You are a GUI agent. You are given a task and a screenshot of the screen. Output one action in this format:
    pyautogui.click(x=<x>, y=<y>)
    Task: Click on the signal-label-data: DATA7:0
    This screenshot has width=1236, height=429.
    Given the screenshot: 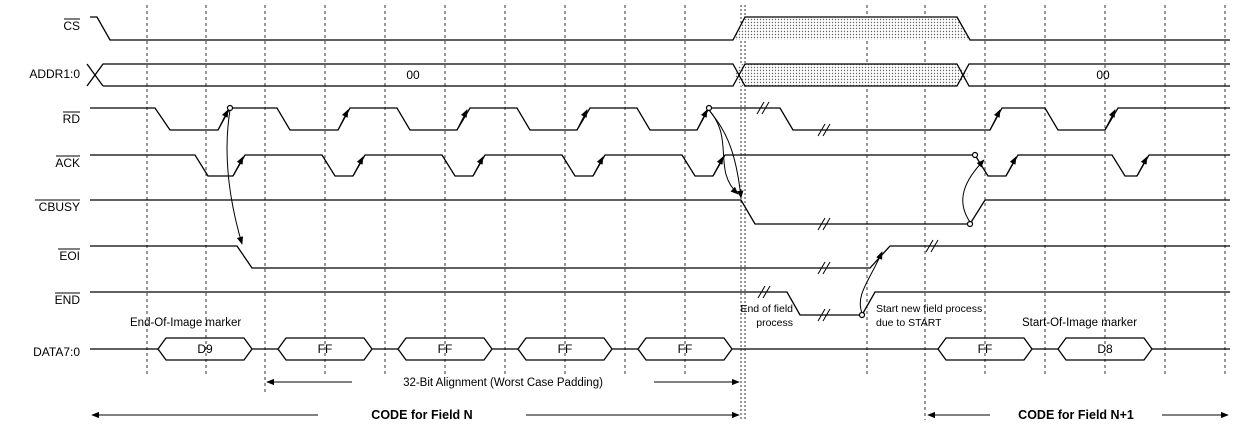 What is the action you would take?
    pyautogui.click(x=56, y=352)
    